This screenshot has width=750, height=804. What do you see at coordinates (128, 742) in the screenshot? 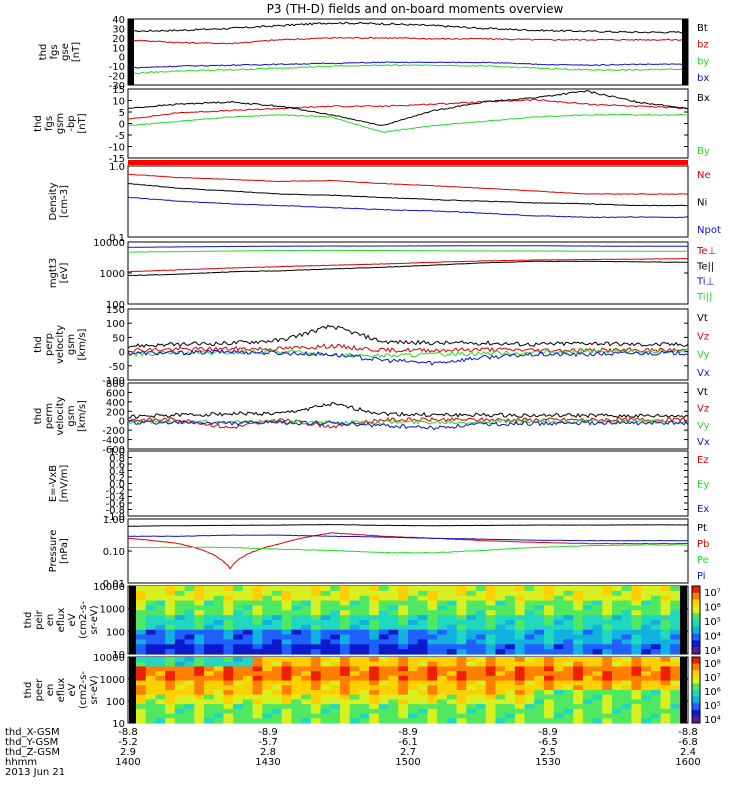
I see `x-tick-label: -5.2` at bounding box center [128, 742].